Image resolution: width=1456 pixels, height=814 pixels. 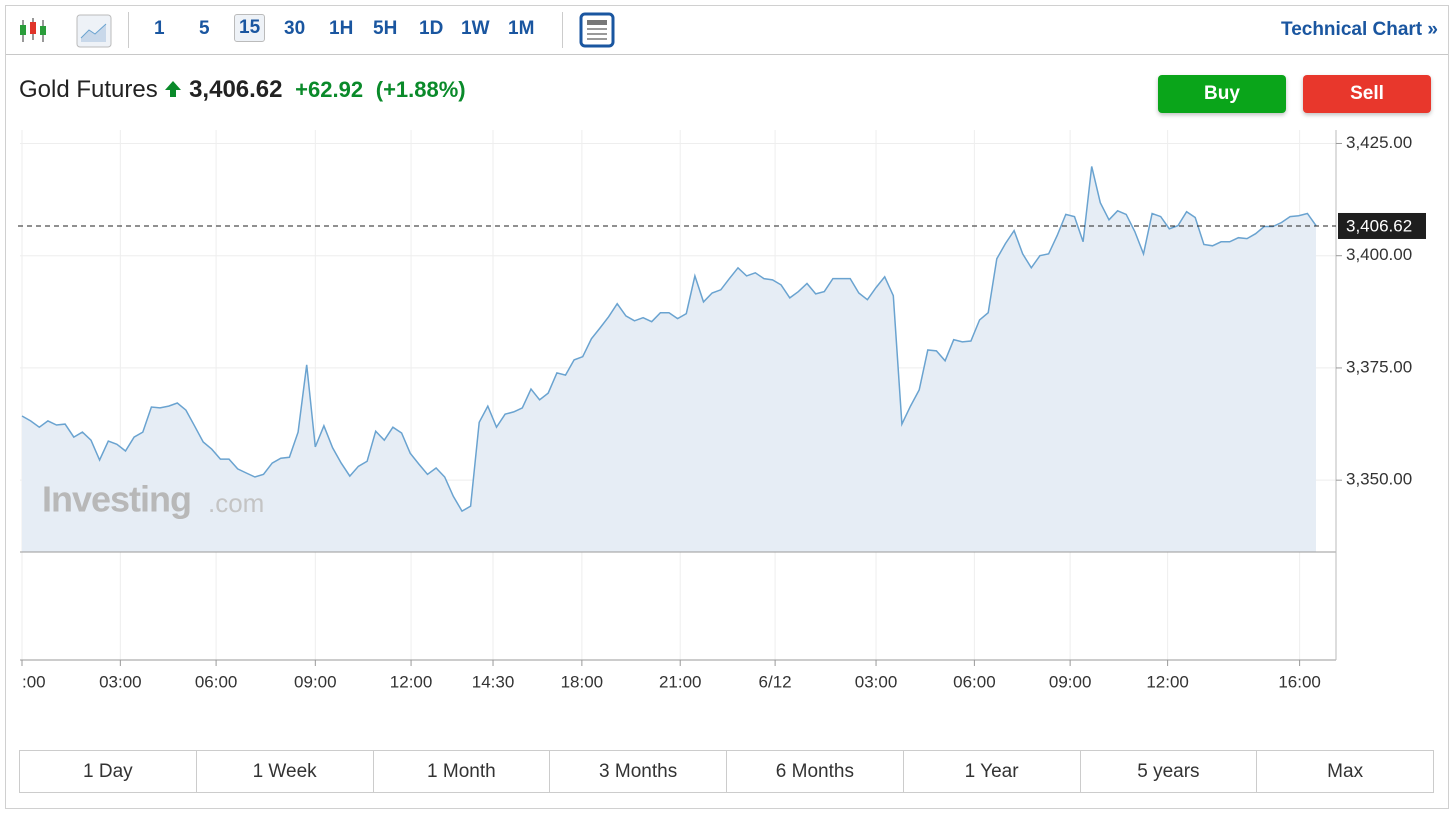 I want to click on quote-header: Gold Futures 3,406.62 +62.92 (+1.88%), so click(x=242, y=90).